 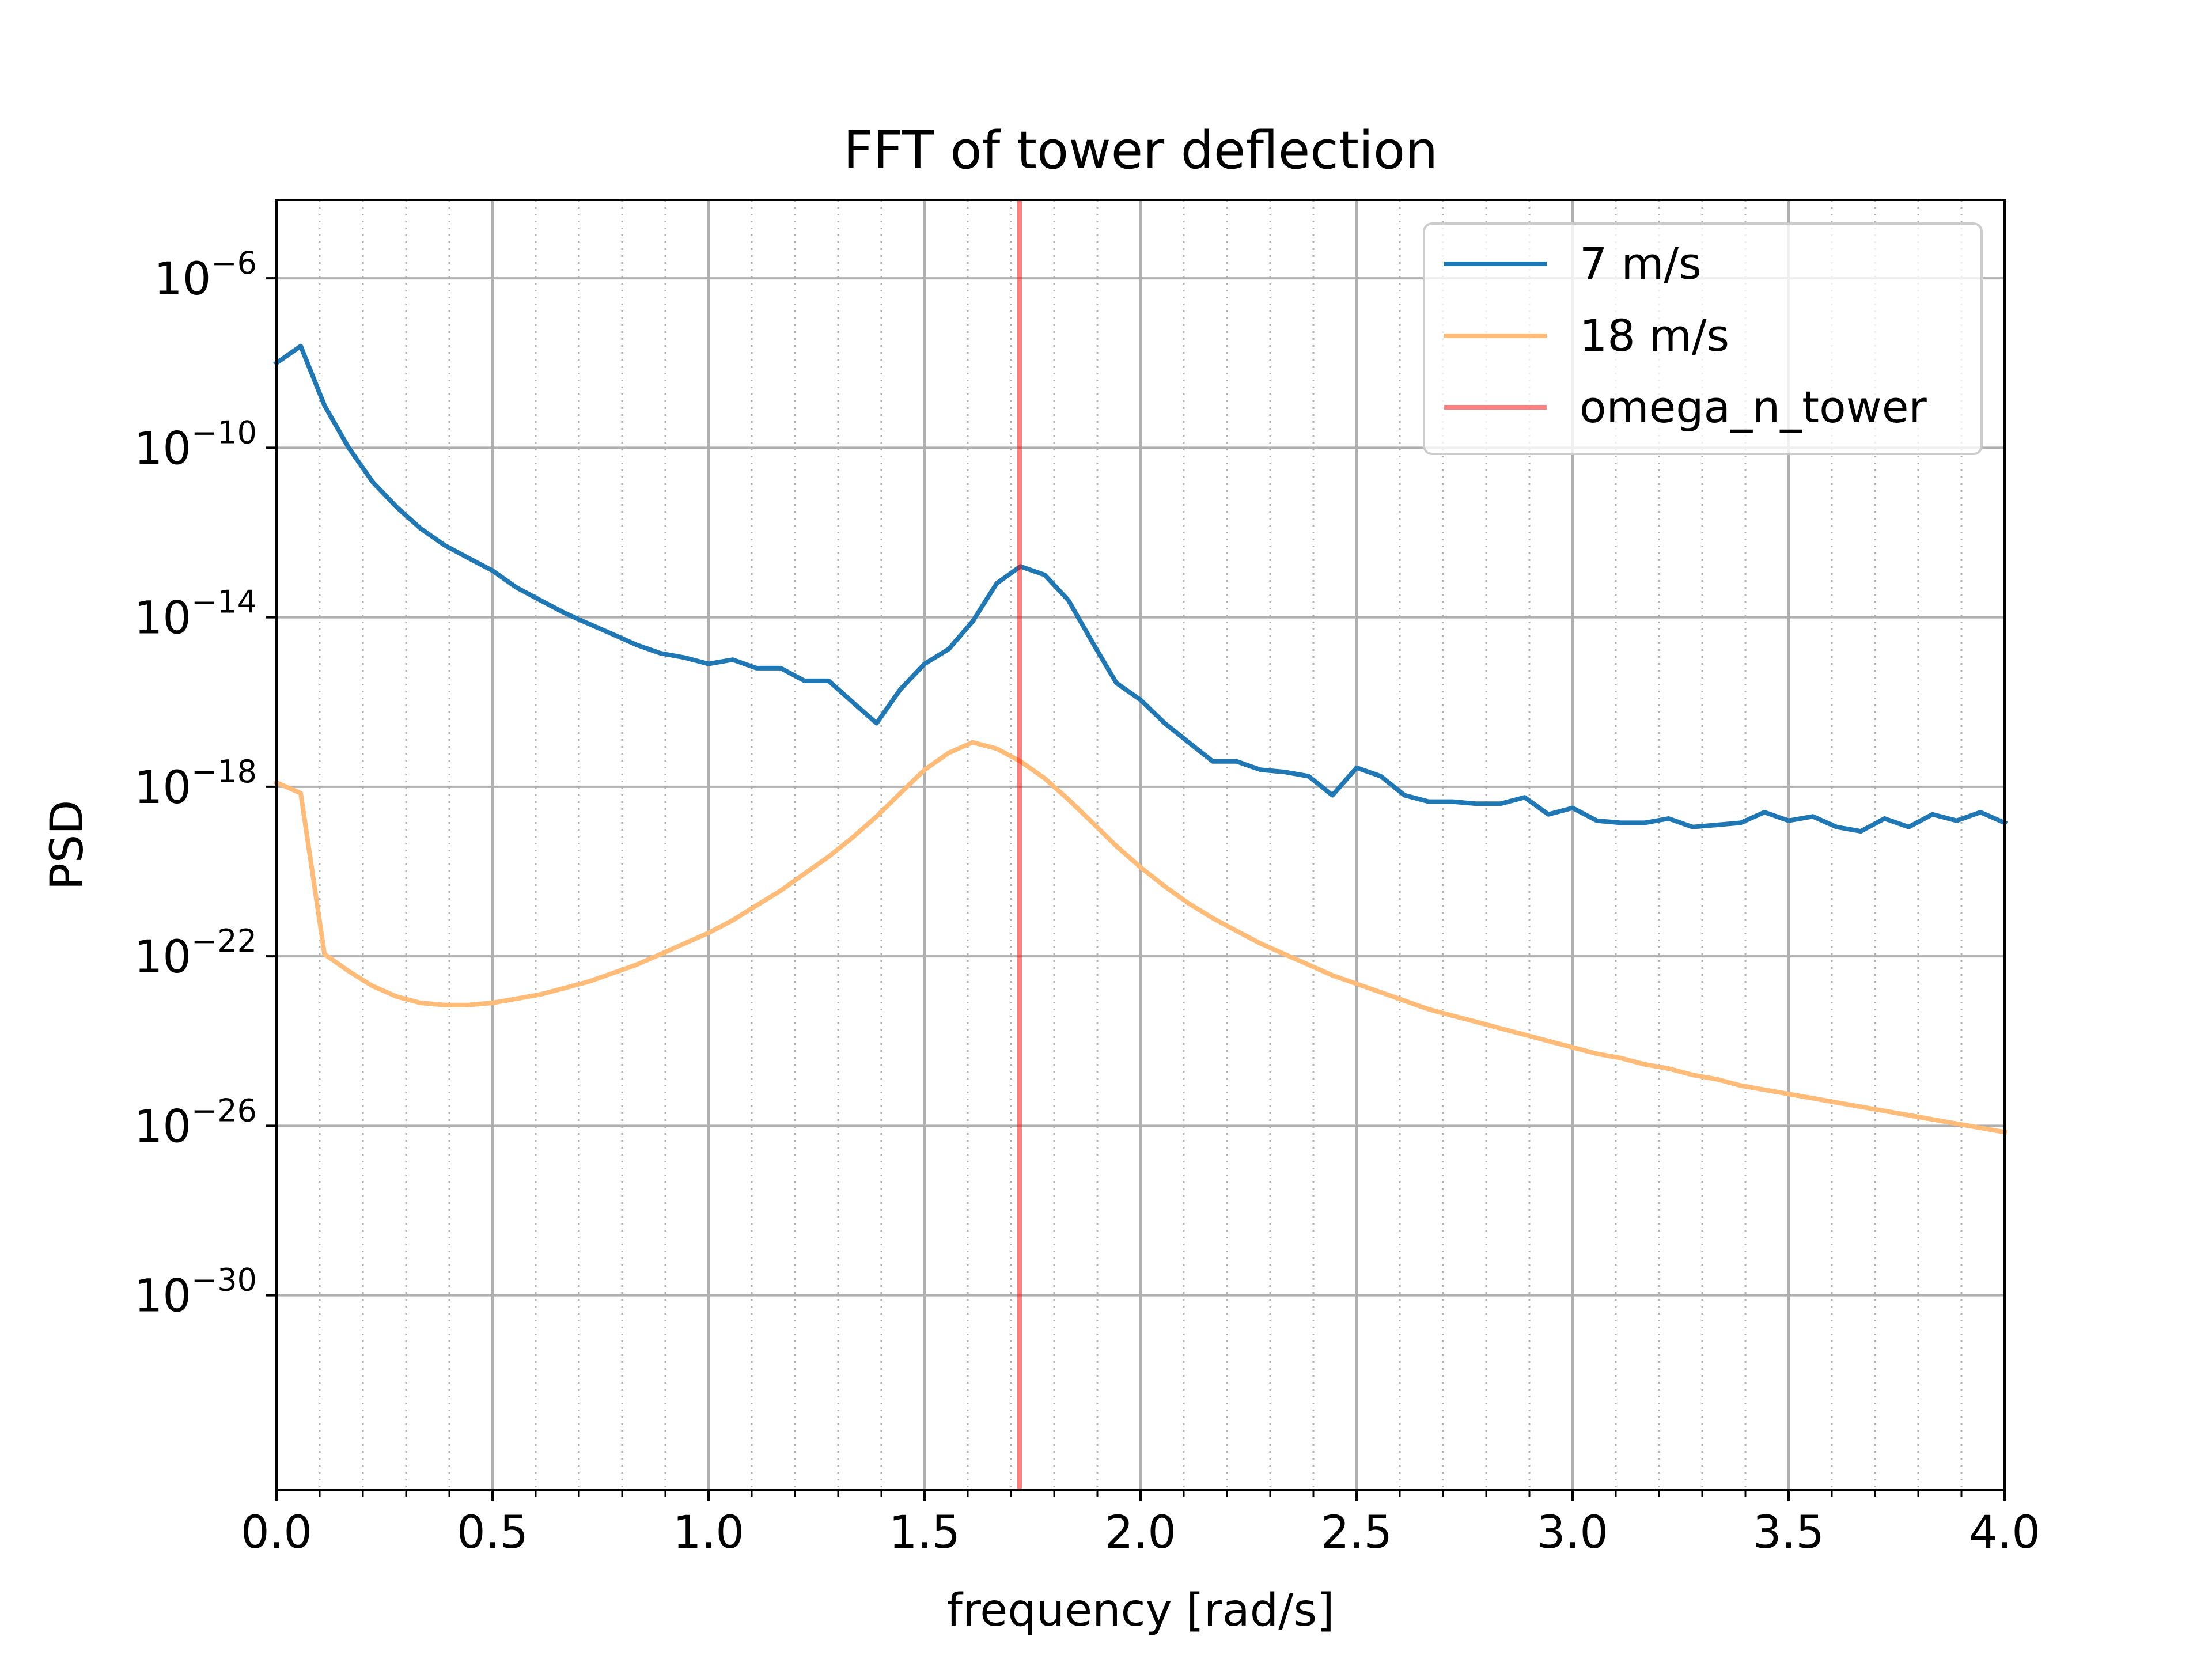 What do you see at coordinates (1753, 407) in the screenshot?
I see `legend-label-omega-n-tower: omega_n_tower` at bounding box center [1753, 407].